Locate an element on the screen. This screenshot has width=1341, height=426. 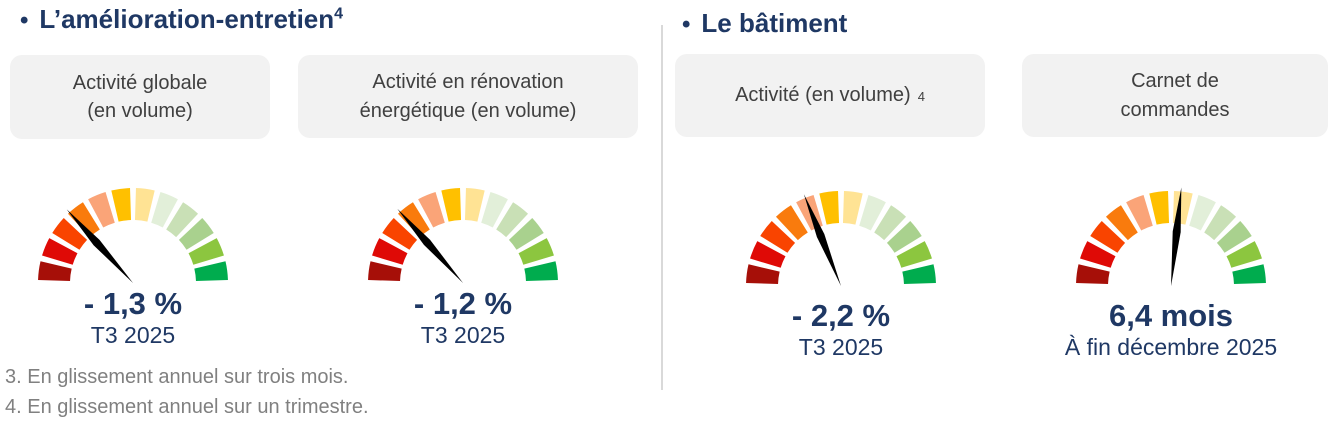
card-label-line: (en volume) is located at coordinates (140, 111).